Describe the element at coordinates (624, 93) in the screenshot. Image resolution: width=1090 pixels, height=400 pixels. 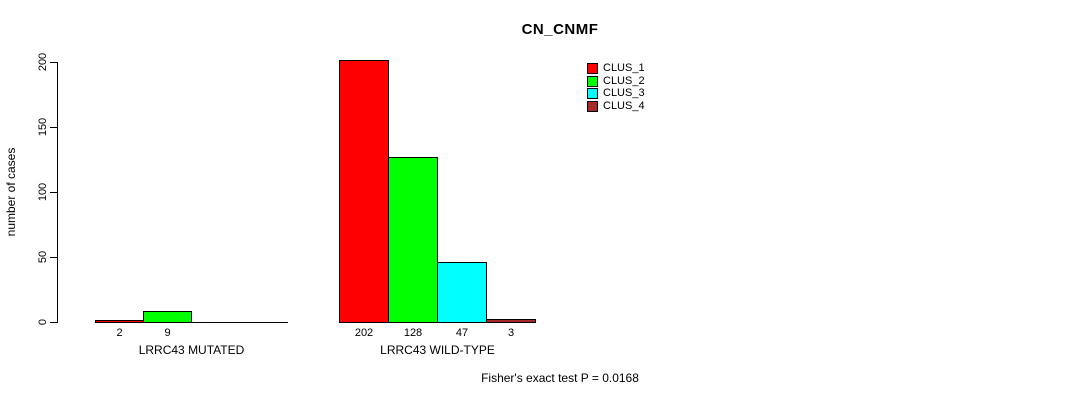
I see `legend-label: CLUS_3` at that location.